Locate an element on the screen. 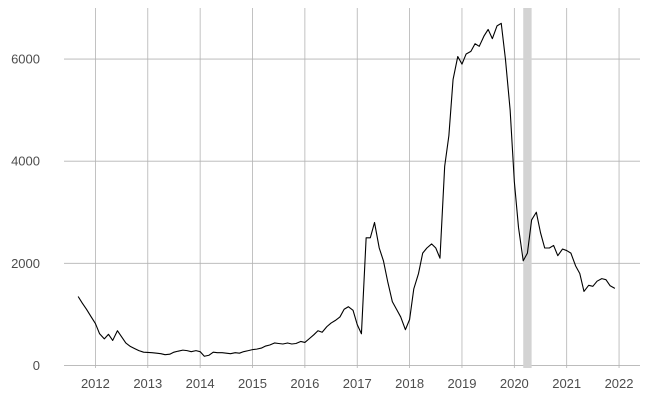 Image resolution: width=650 pixels, height=400 pixels. y-tick-labels: 0 2000 4000 6000 is located at coordinates (25, 212).